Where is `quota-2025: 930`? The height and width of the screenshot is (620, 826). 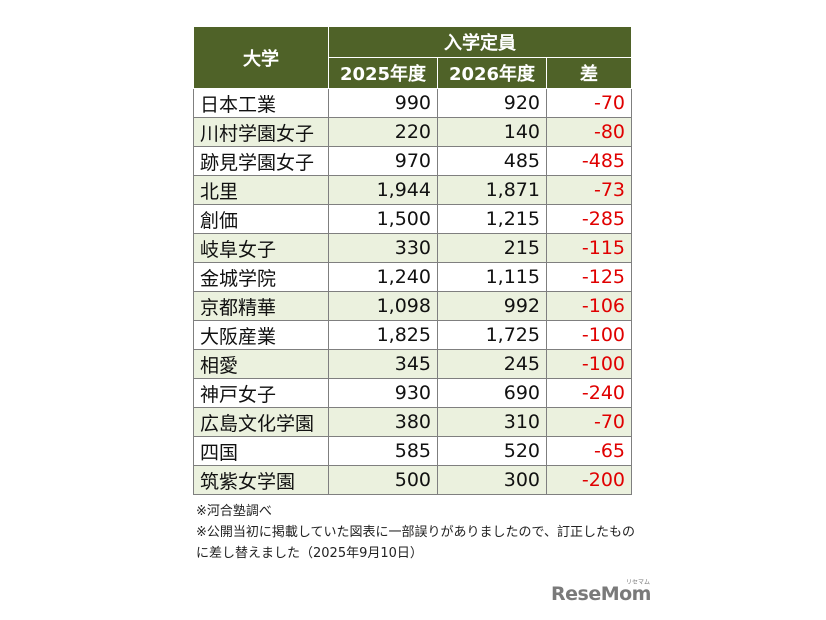 quota-2025: 930 is located at coordinates (383, 393).